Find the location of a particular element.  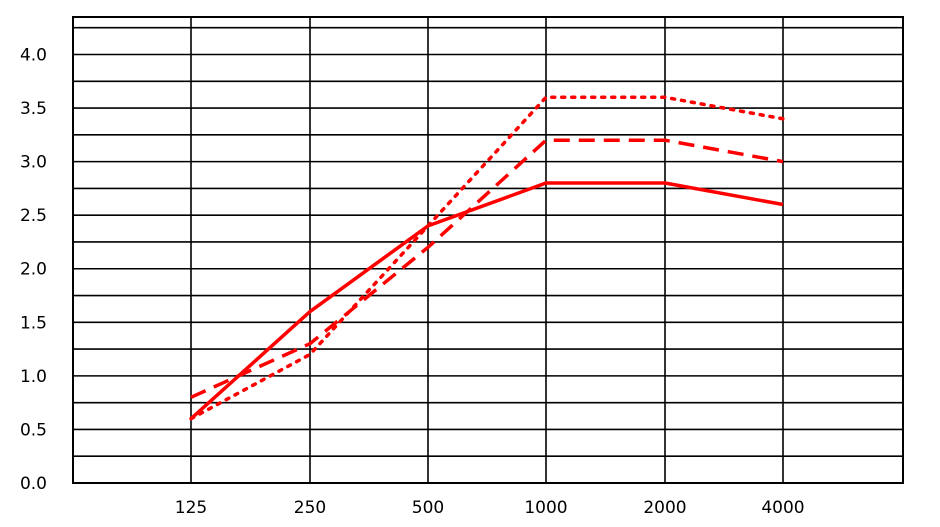

x-tick-label: 125 is located at coordinates (191, 508).